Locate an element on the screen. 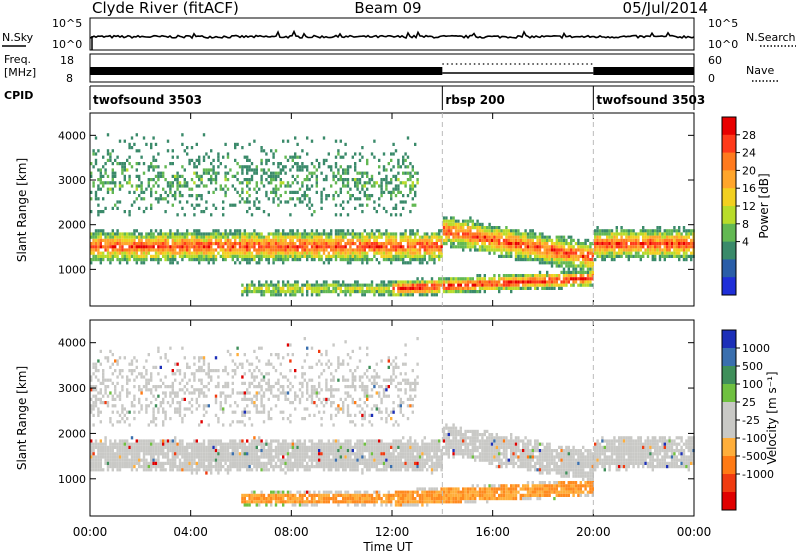  power-ytick-label-0: 1000 is located at coordinates (72, 269).